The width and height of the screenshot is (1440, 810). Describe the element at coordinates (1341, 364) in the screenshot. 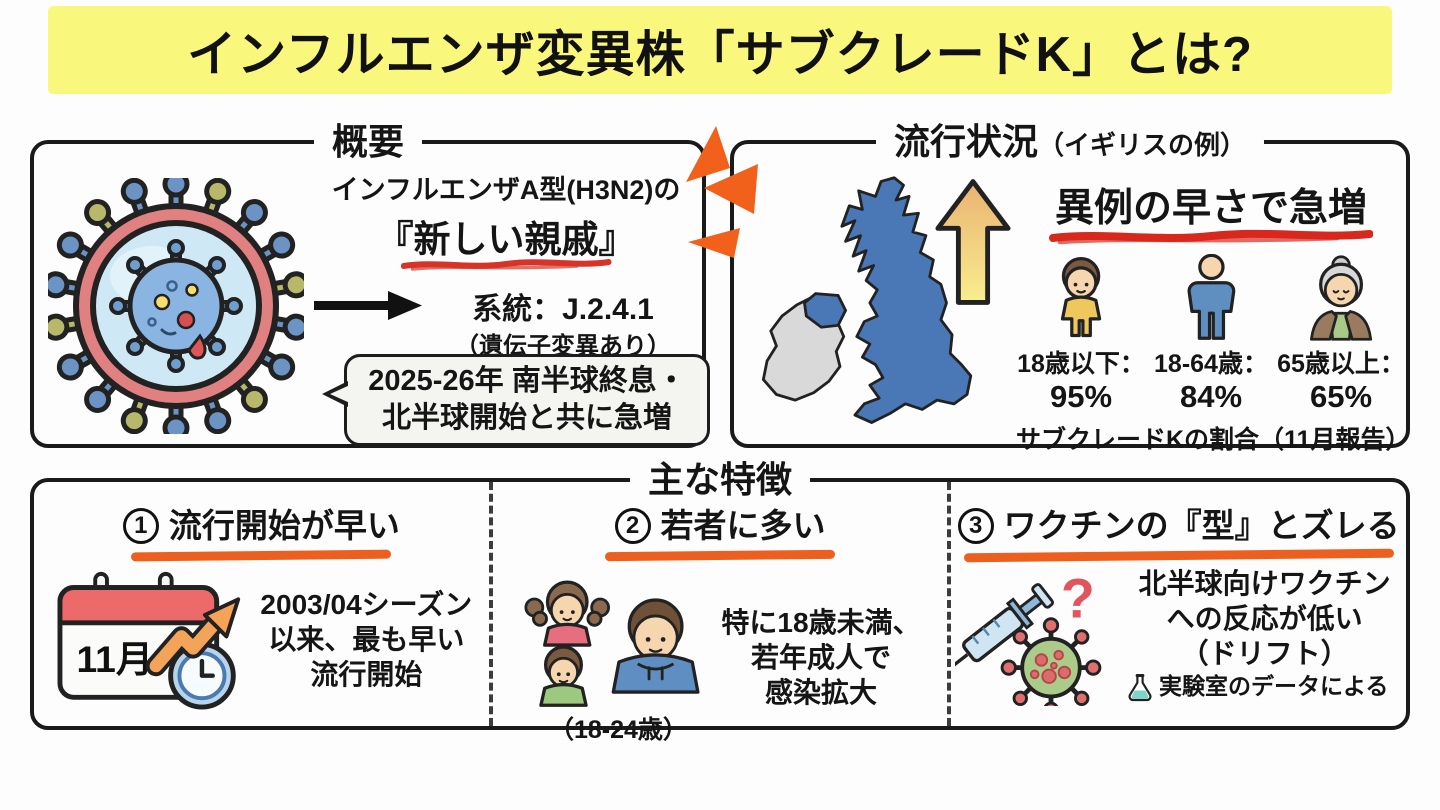

I see `age-group-label: 65歳以上：` at that location.